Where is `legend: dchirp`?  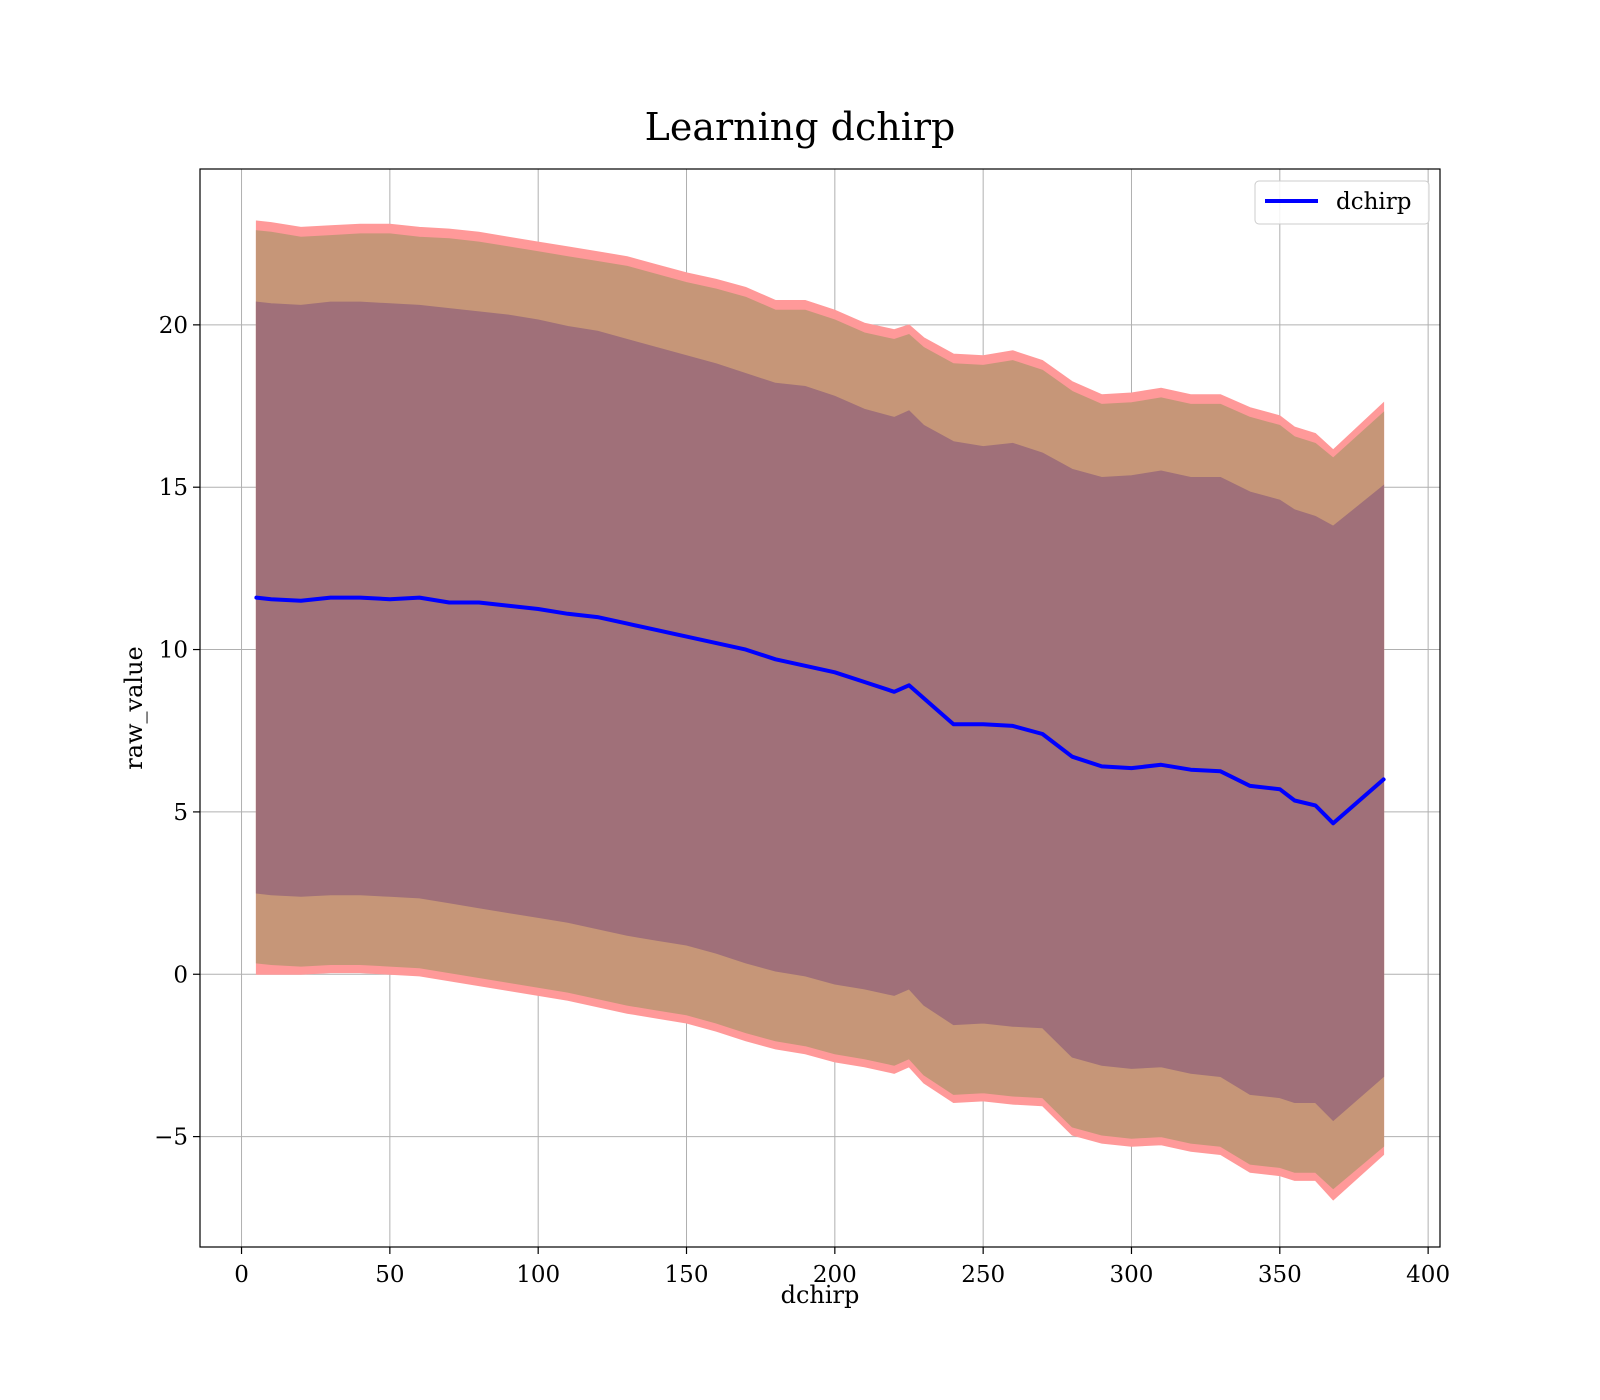
legend: dchirp is located at coordinates (1342, 202).